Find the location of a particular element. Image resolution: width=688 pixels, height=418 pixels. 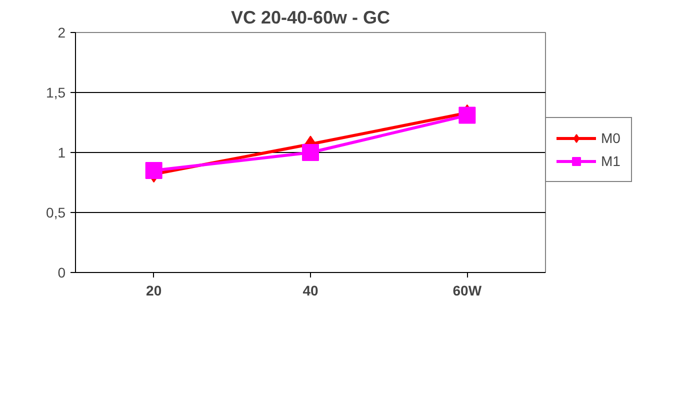

y-tick-label: 1,5 is located at coordinates (56, 92).